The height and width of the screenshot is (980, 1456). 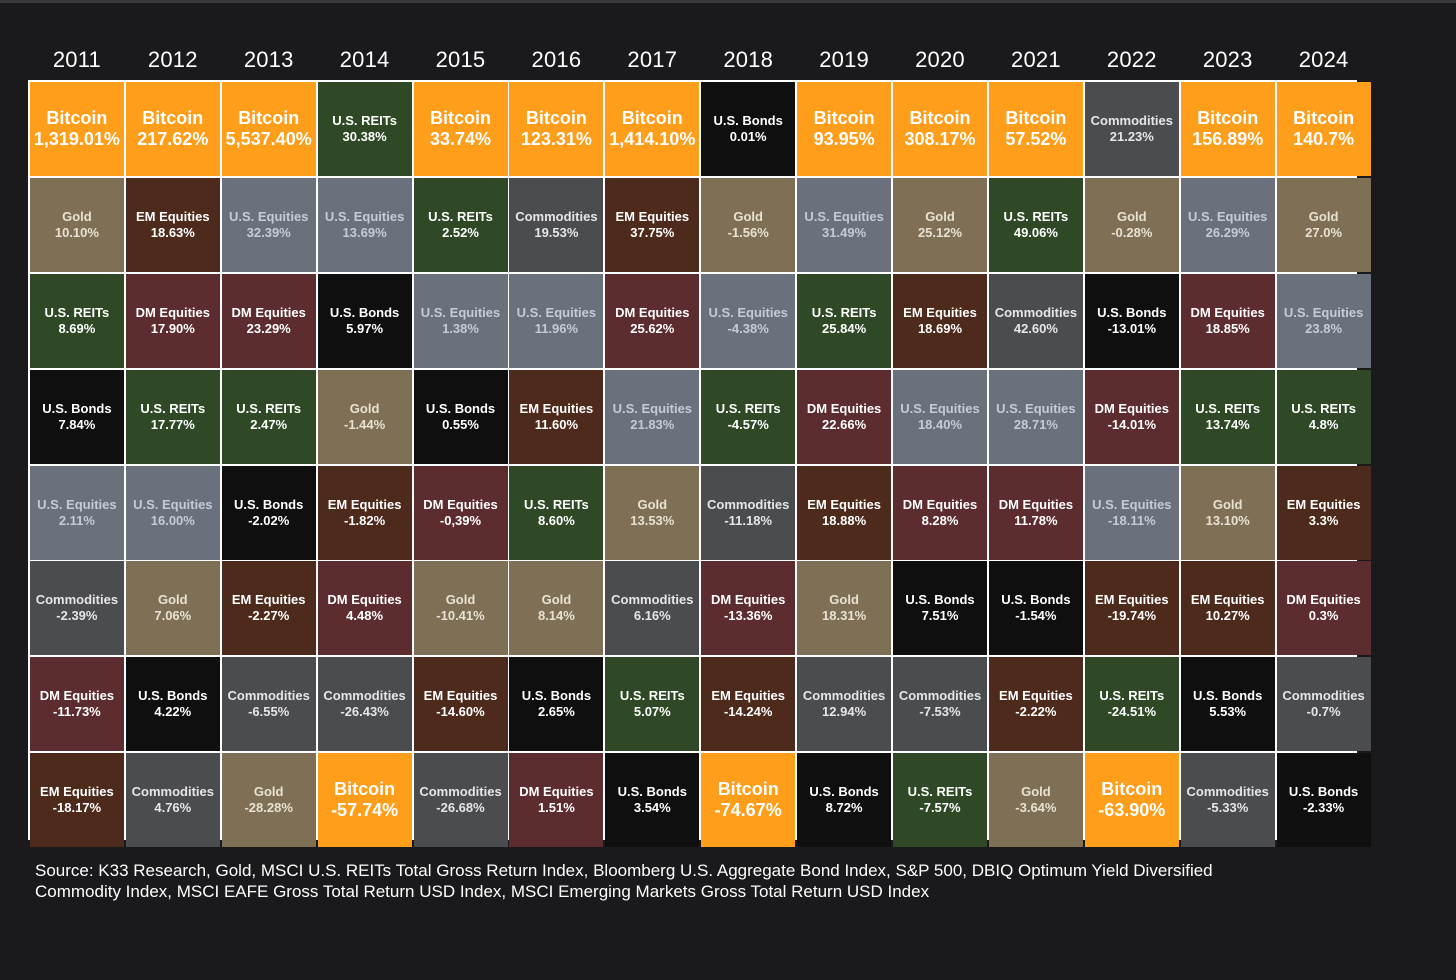 I want to click on return-cell: U.S. REITs 5.07%, so click(x=652, y=704).